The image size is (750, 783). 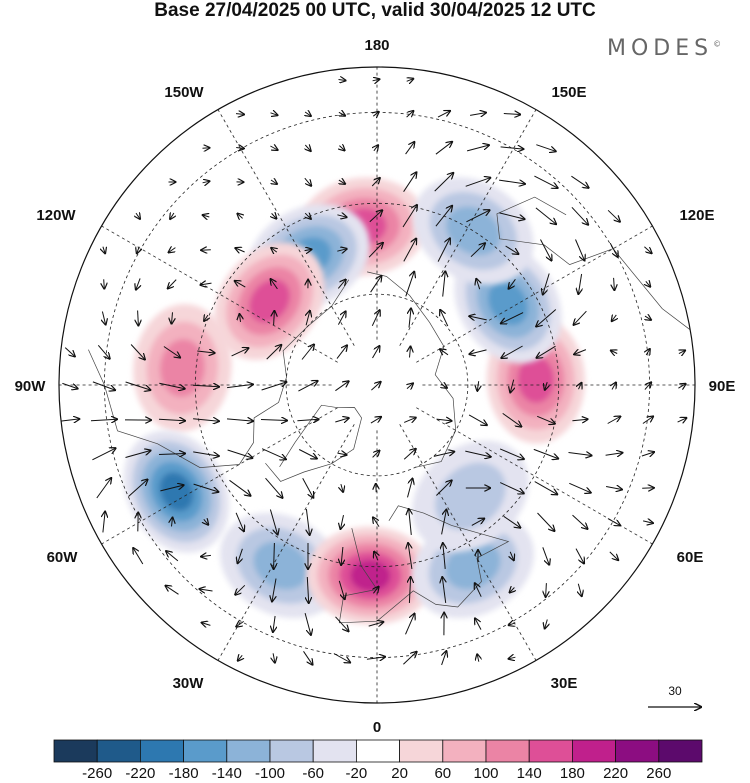 I want to click on reference-vector-label: 30, so click(x=675, y=691).